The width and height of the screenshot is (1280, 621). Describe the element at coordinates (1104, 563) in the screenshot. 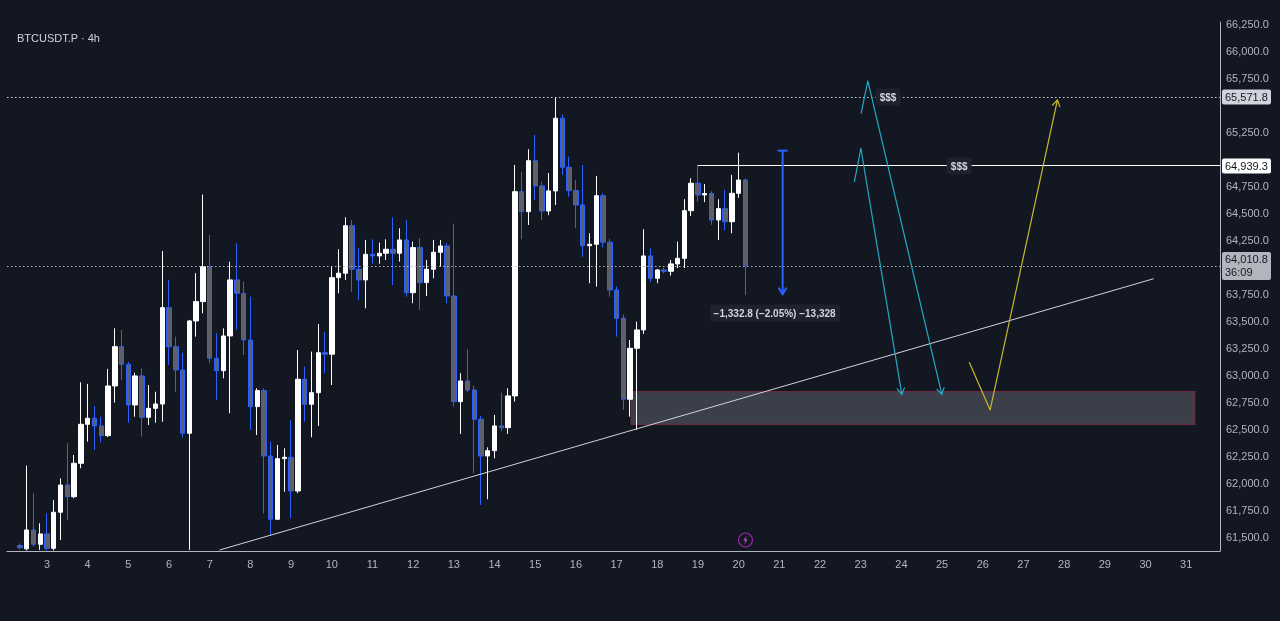

I see `x-tick-label: 29` at that location.